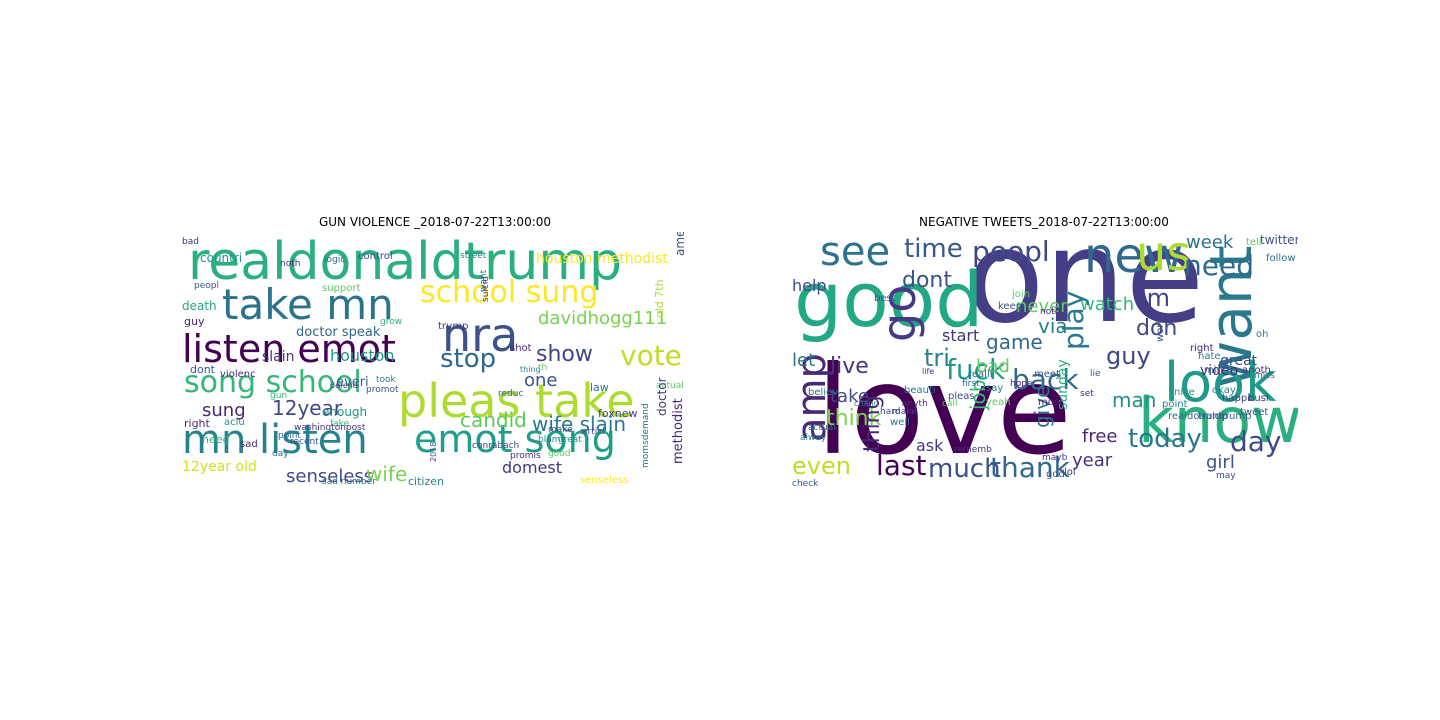  Describe the element at coordinates (1047, 374) in the screenshot. I see `cloud-word: meet` at that location.